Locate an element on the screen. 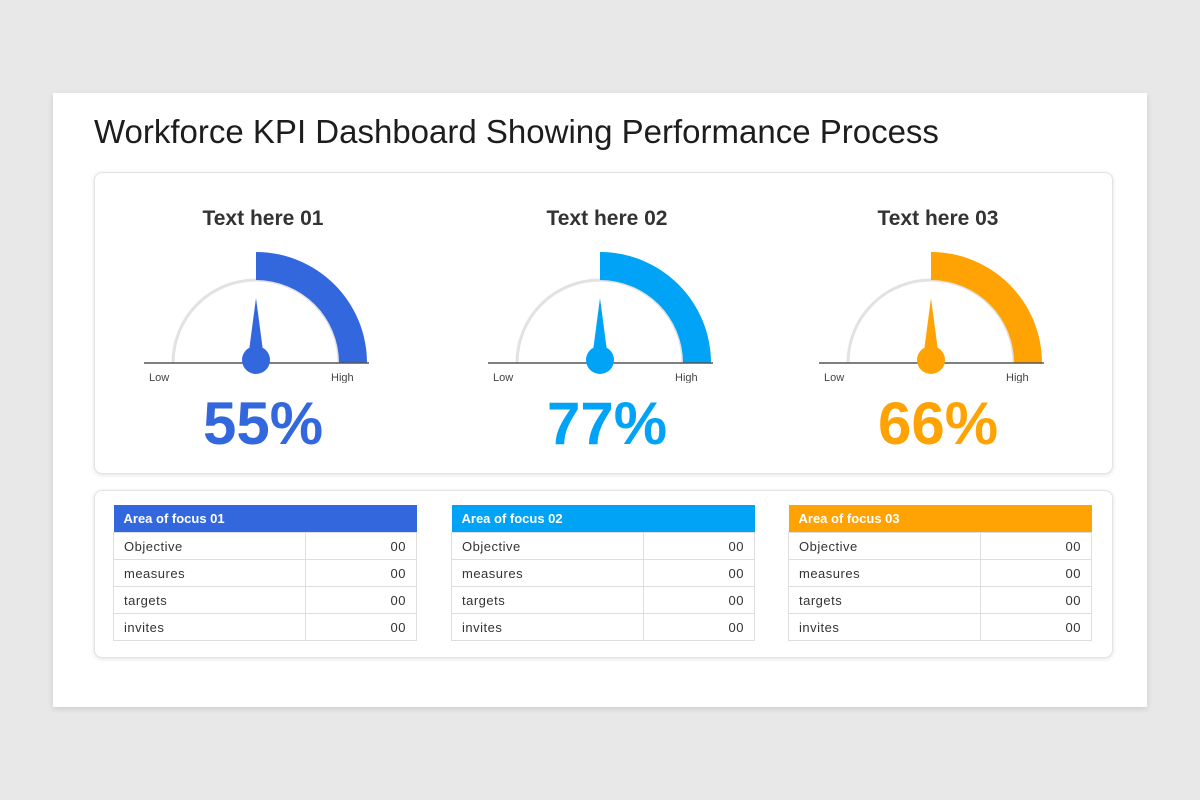 This screenshot has height=800, width=1200. gauge-value: 66% is located at coordinates (938, 423).